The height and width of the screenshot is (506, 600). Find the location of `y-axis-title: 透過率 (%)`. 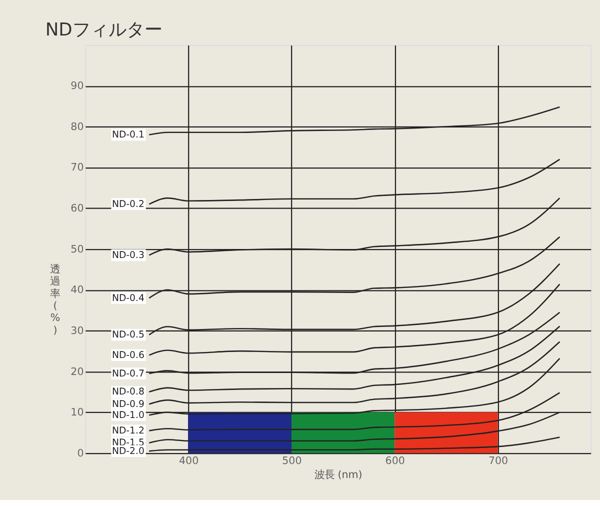

y-axis-title: 透過率 (%) is located at coordinates (55, 299).